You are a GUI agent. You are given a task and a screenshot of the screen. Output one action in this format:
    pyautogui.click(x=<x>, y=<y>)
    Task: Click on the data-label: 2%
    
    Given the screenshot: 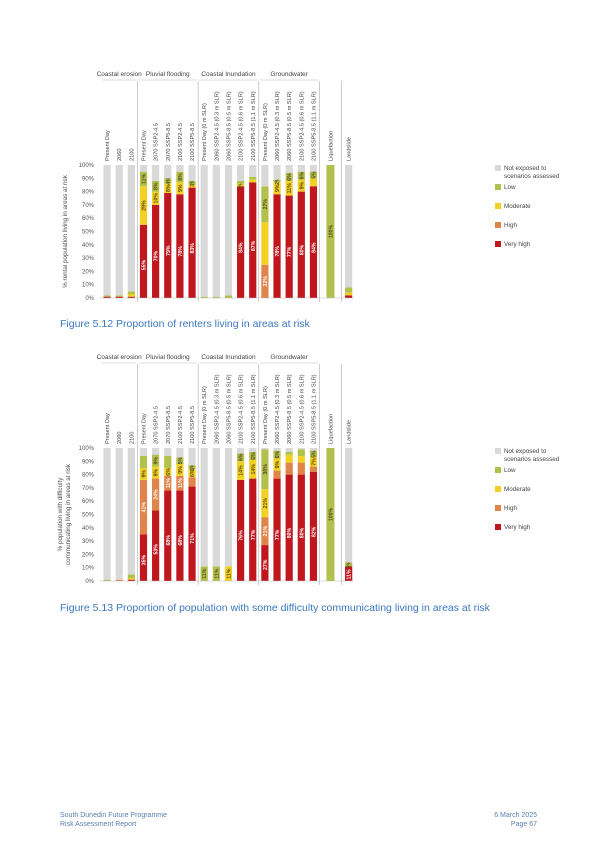 What is the action you would take?
    pyautogui.click(x=242, y=185)
    